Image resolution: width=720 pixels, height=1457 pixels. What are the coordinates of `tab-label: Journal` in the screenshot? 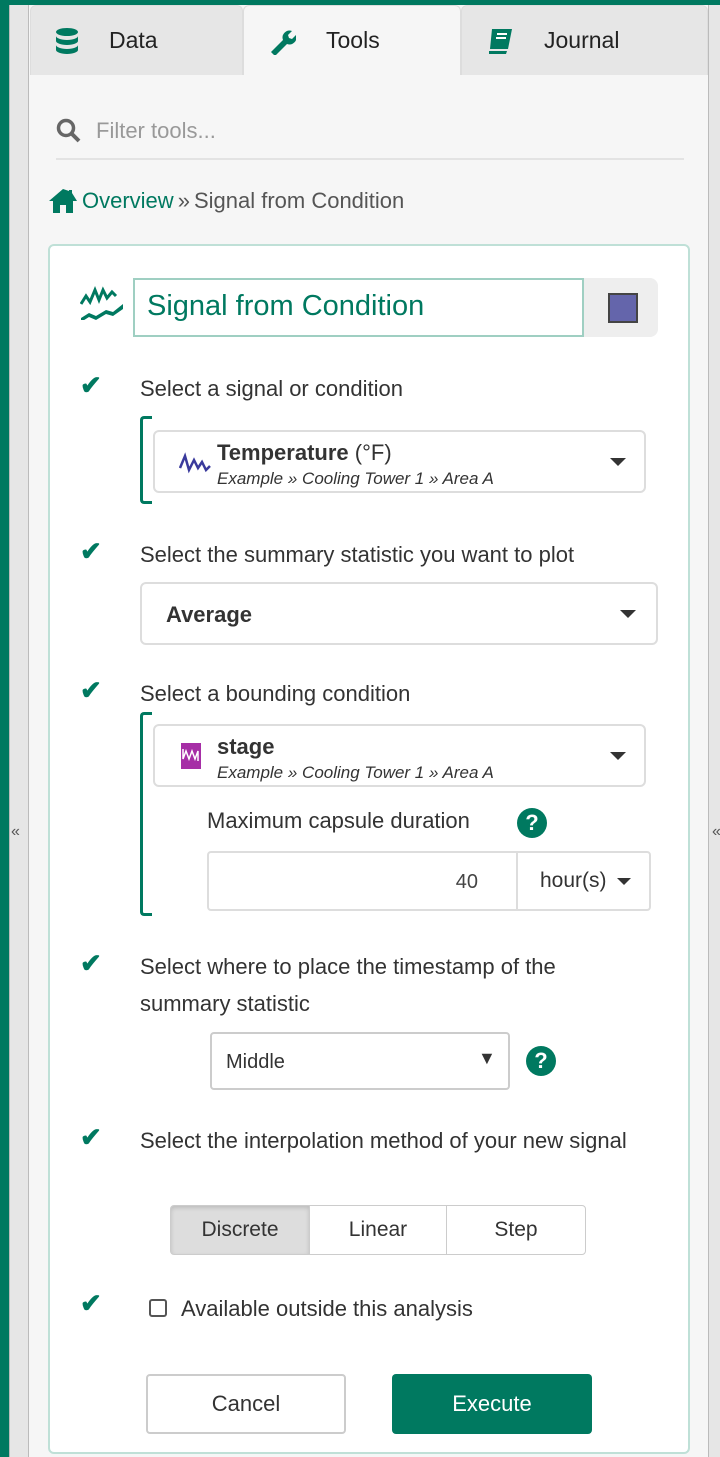 It's located at (582, 40).